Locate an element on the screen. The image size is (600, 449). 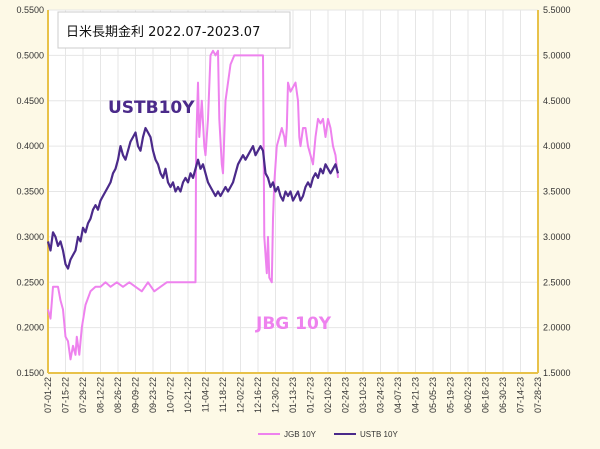
left-tick-label: 0.4000 is located at coordinates (30, 146).